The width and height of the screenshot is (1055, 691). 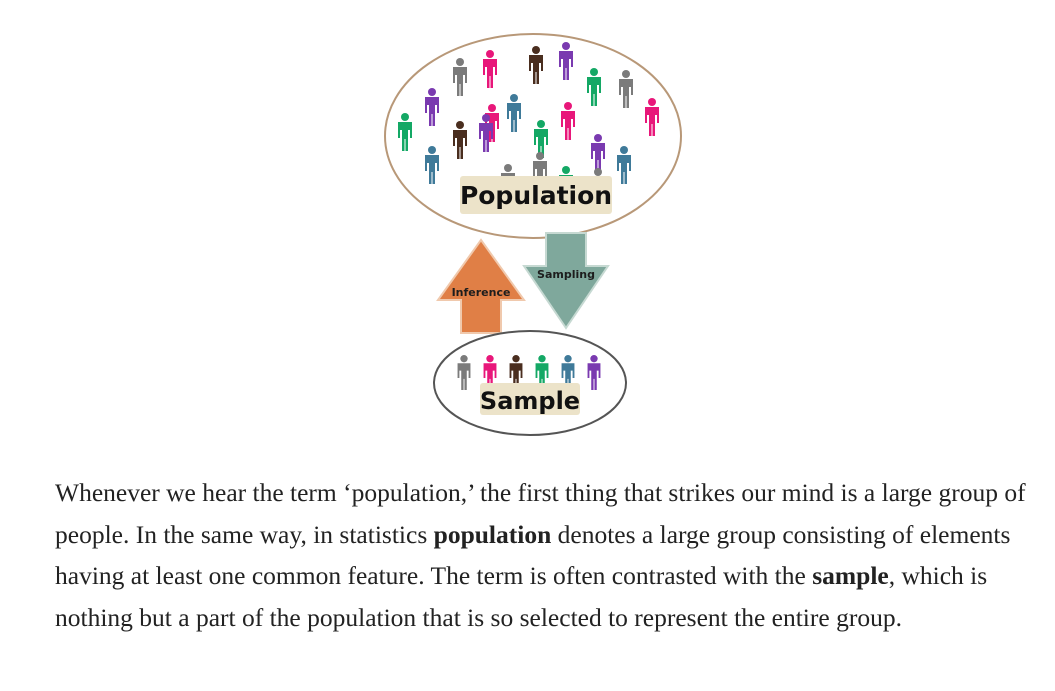 I want to click on inference-arrow: Inference, so click(x=481, y=286).